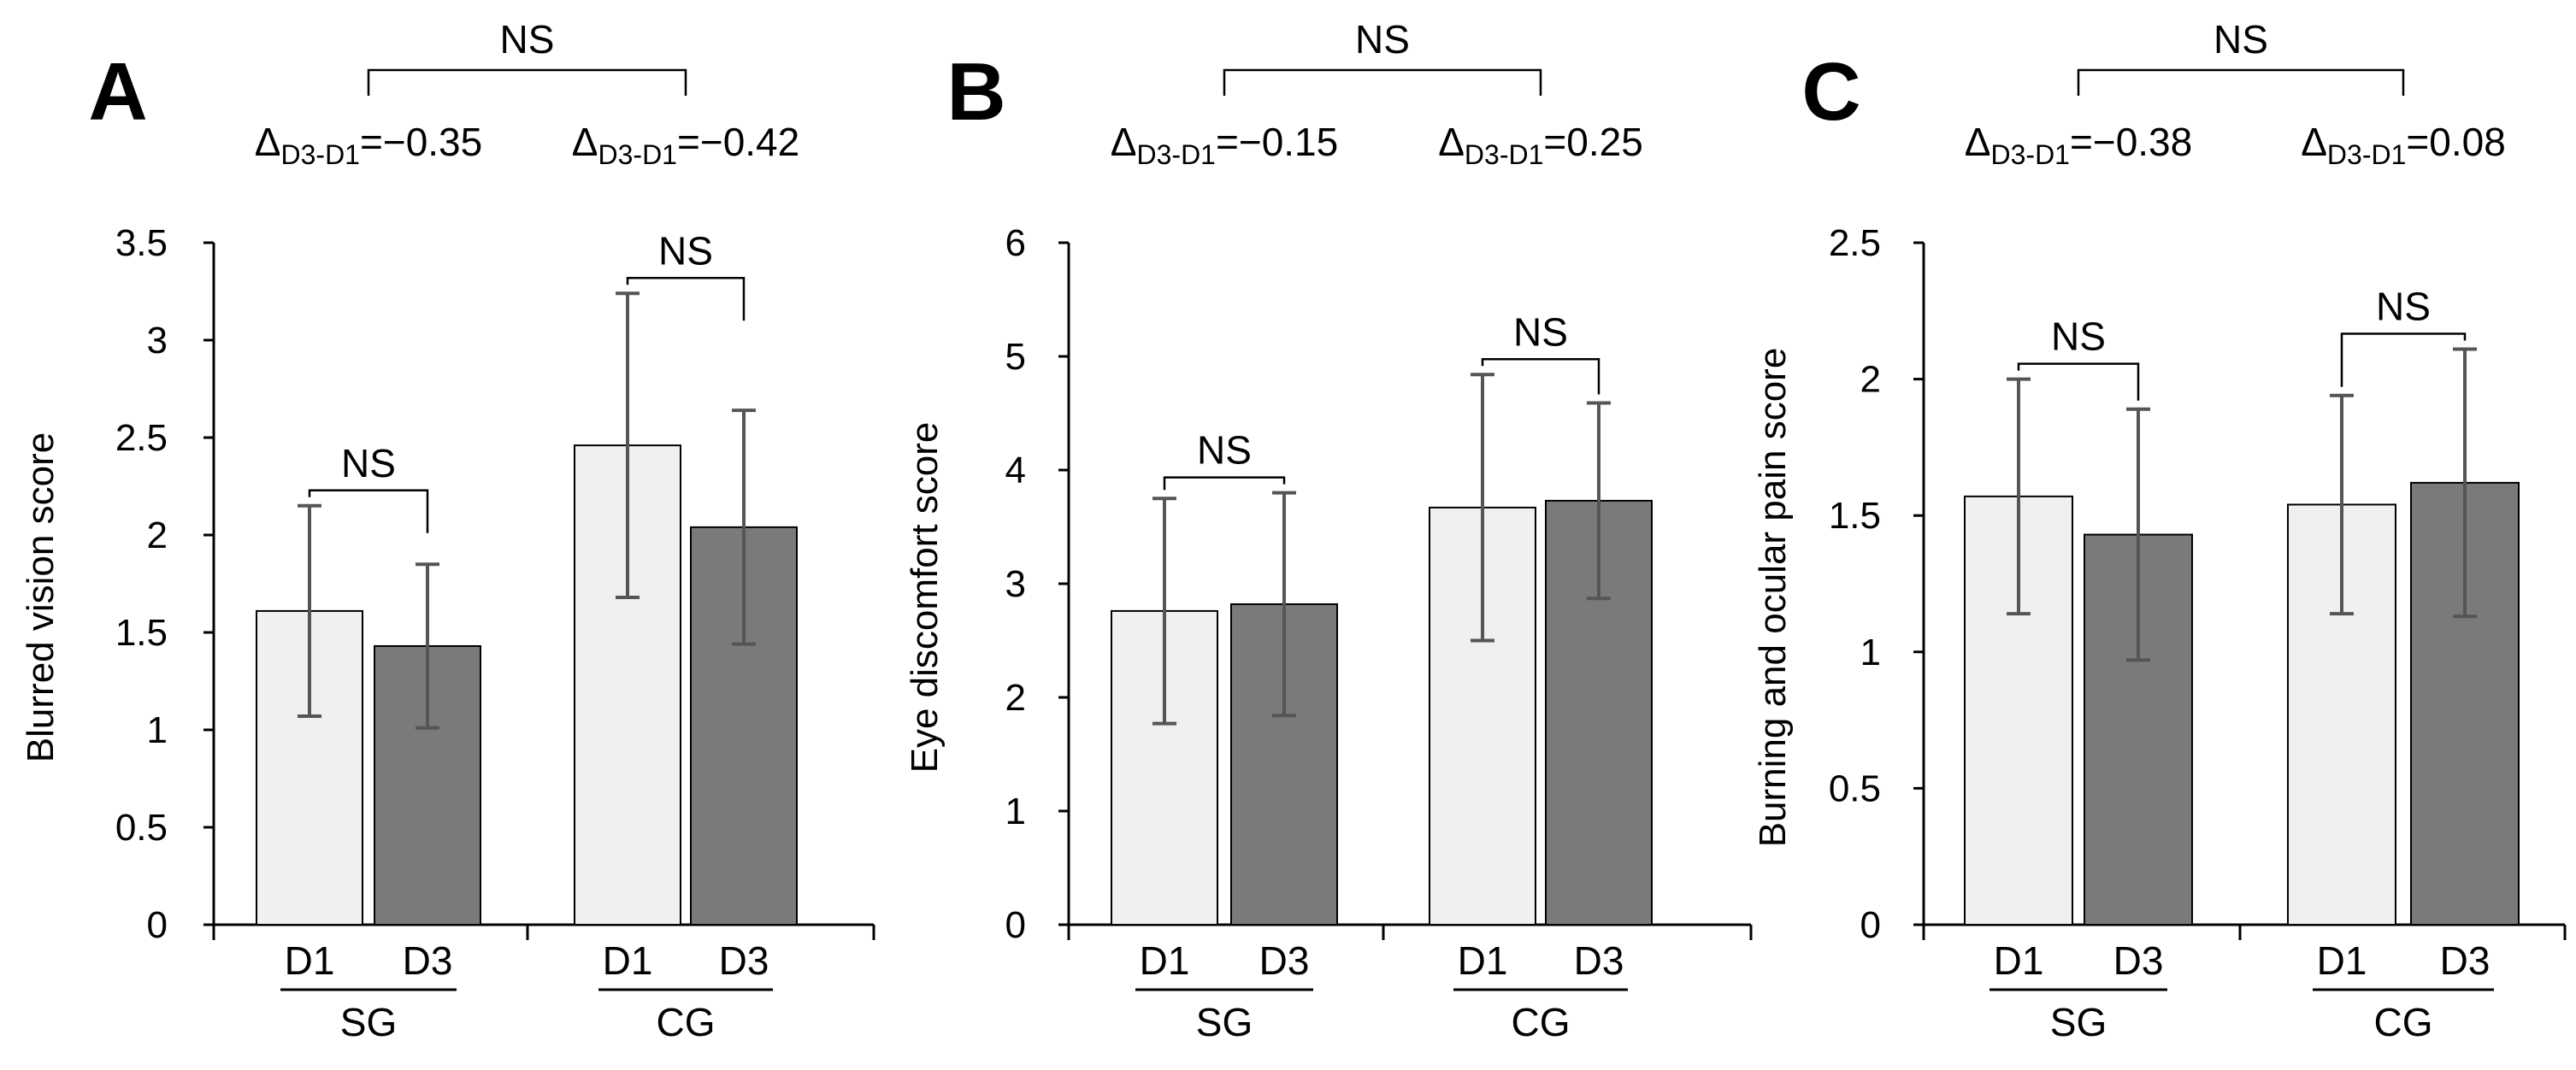 The height and width of the screenshot is (1070, 2576). Describe the element at coordinates (686, 250) in the screenshot. I see `p1-ns-label-cg: NS` at that location.